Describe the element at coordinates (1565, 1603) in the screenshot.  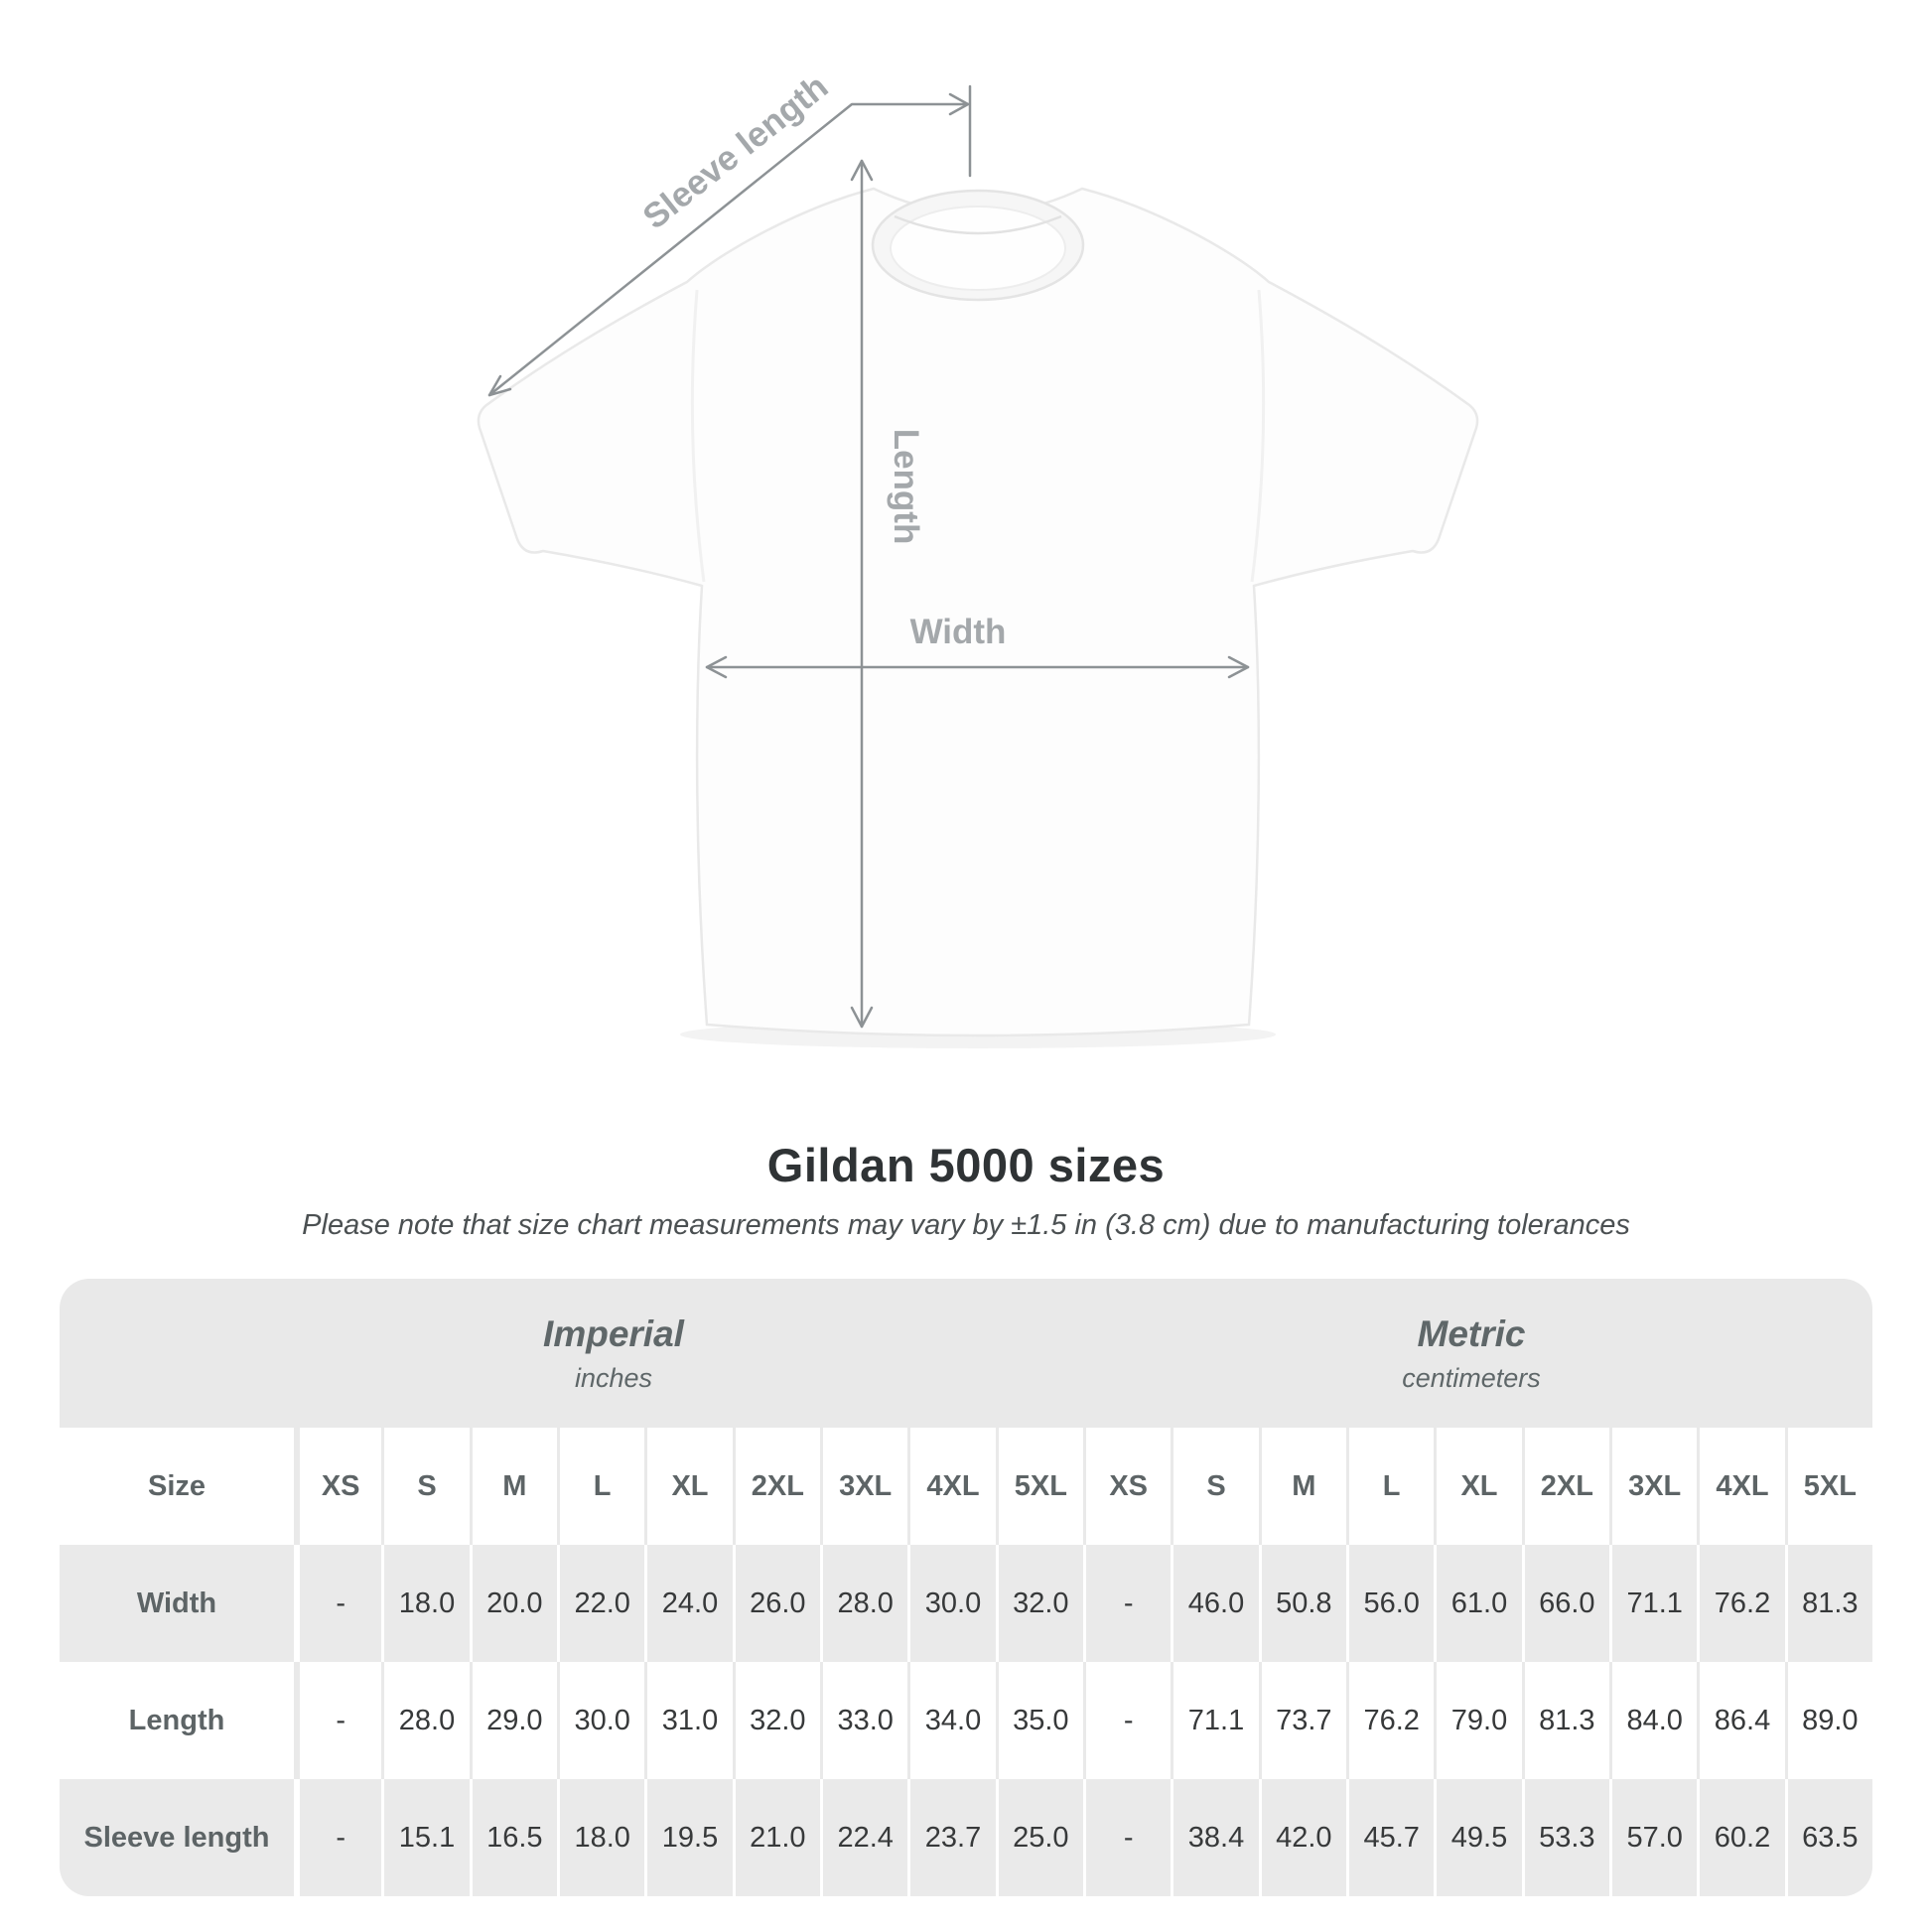
I see `value-cell: 66.0` at that location.